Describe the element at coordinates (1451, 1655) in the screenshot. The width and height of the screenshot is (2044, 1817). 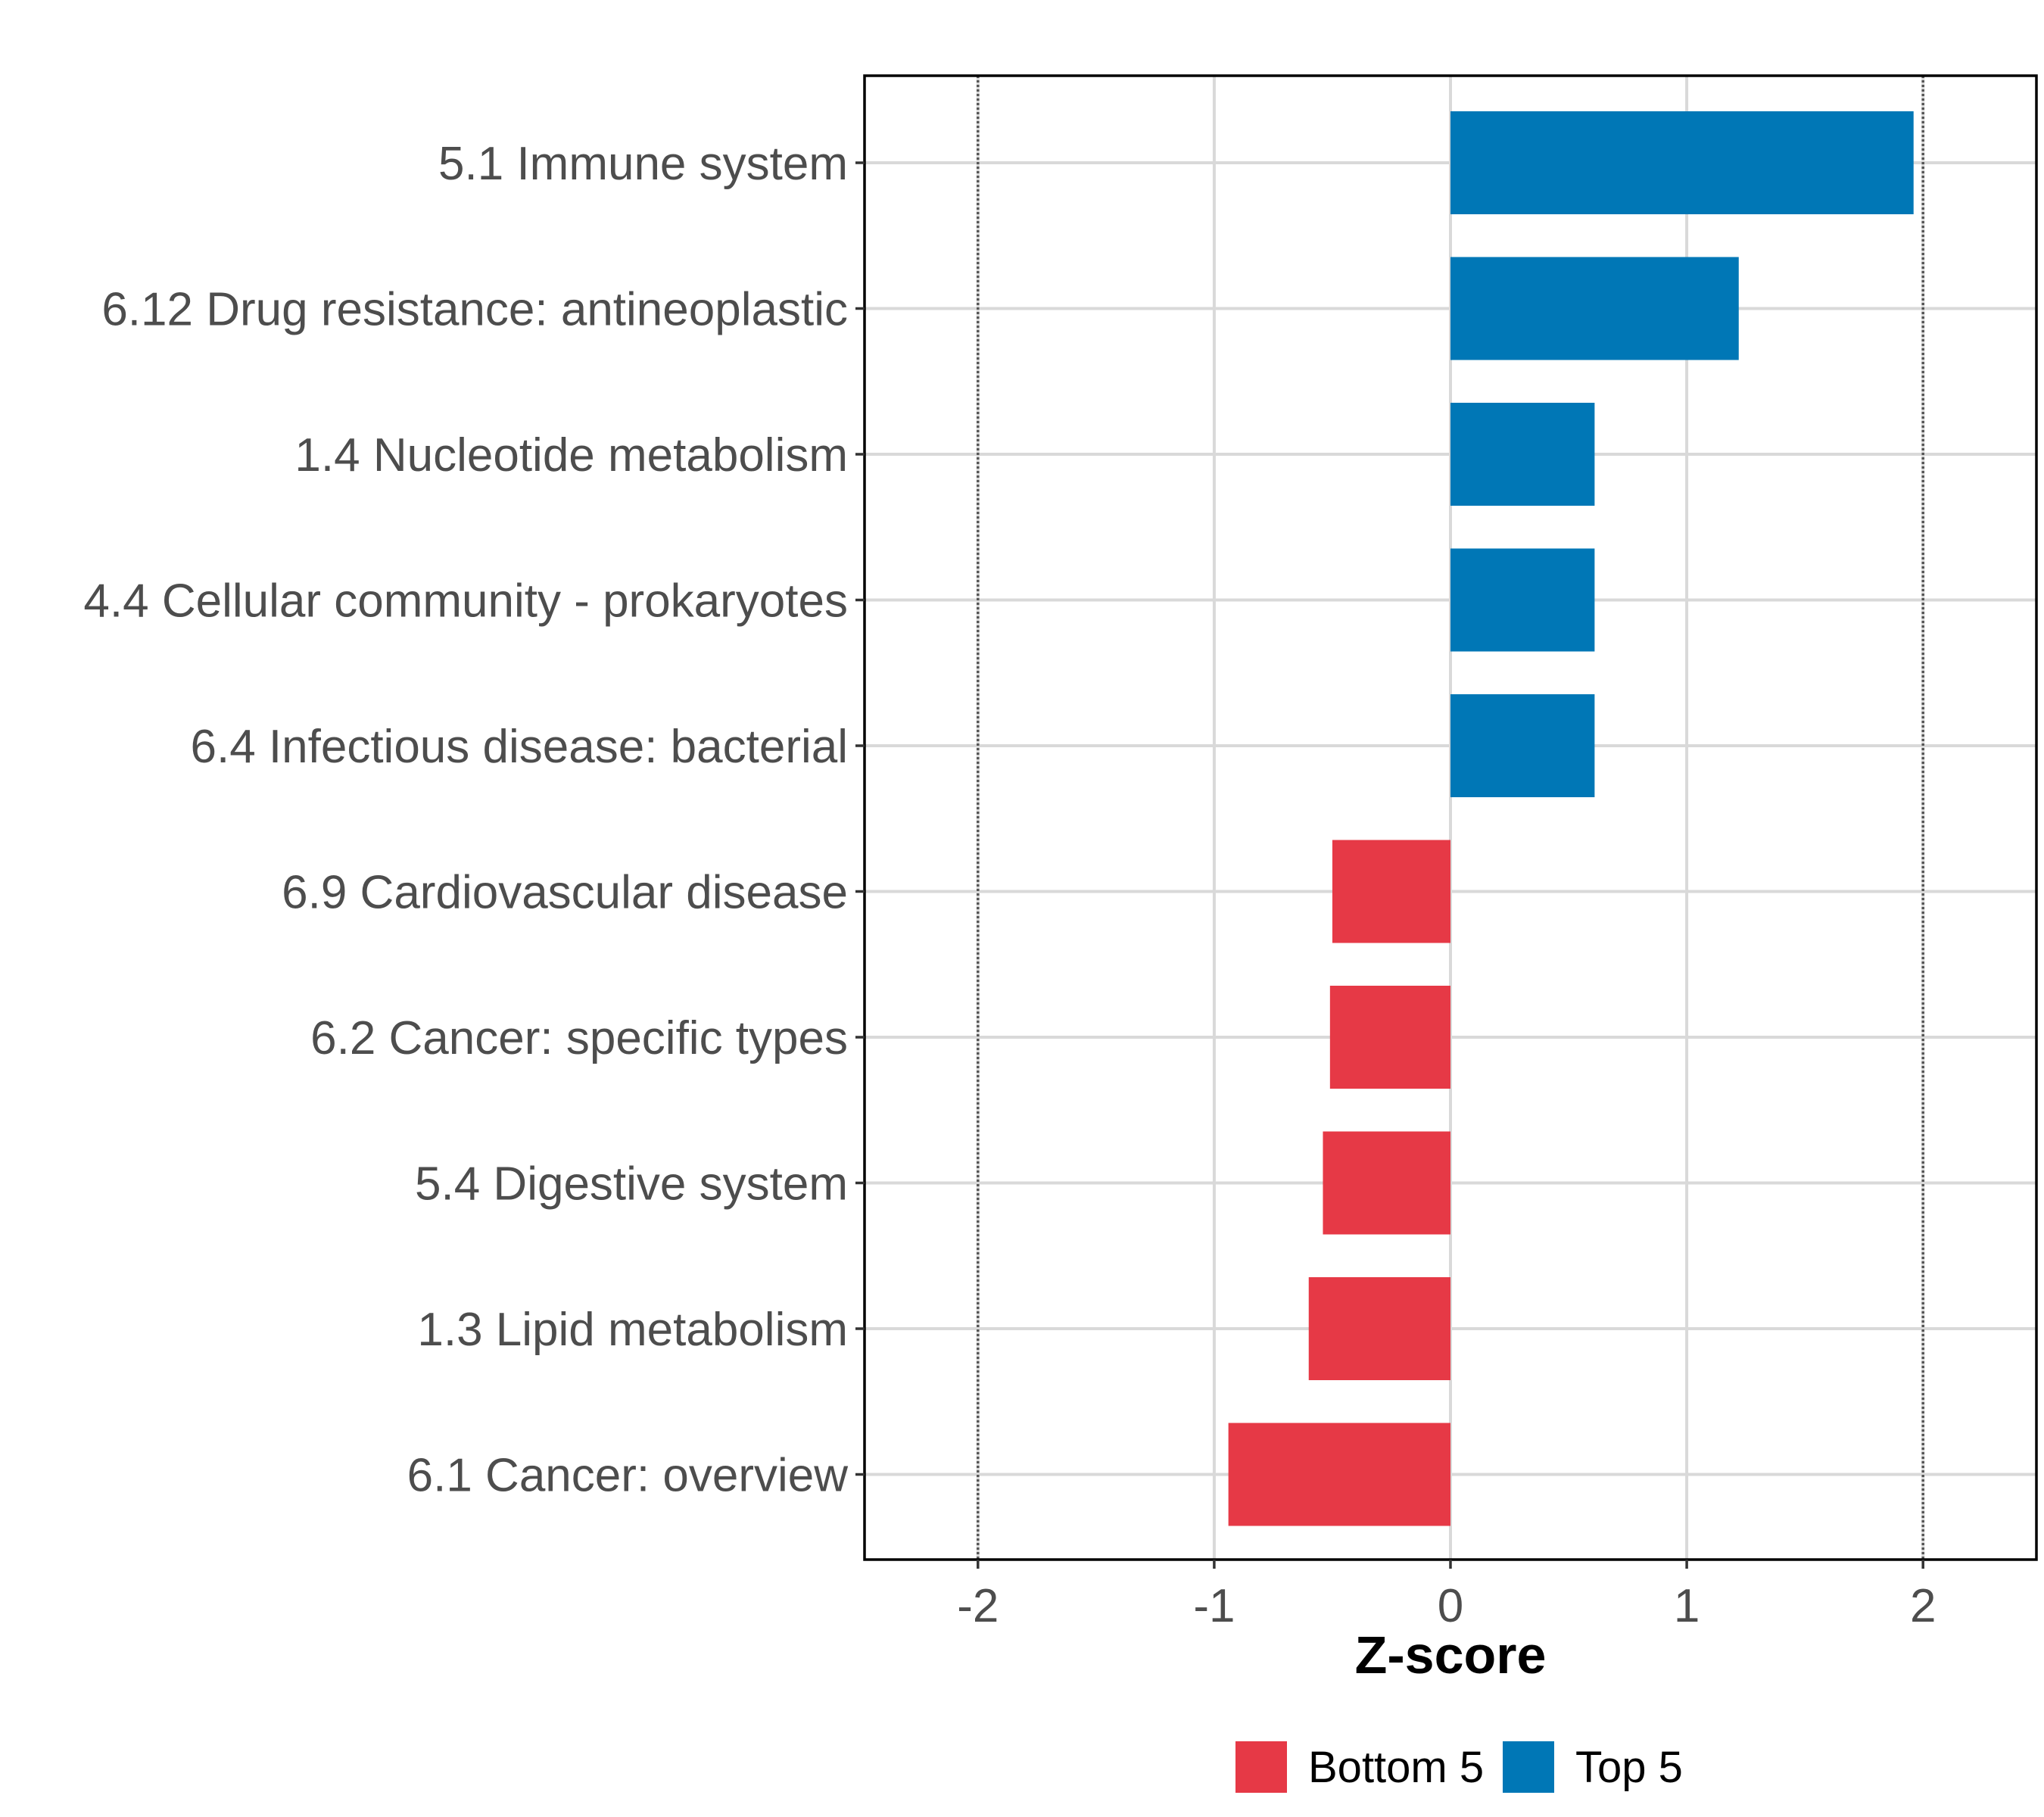
I see `x-axis-title: Z-score` at that location.